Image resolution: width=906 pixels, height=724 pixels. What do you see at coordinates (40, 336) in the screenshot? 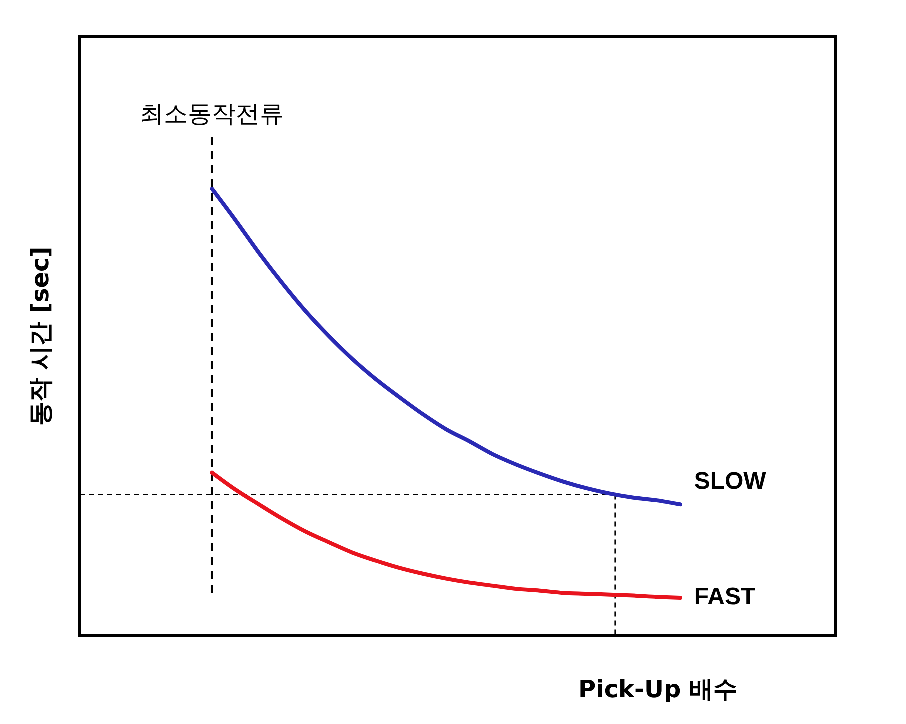
I see `y-axis-title: 동작 시간 [sec]` at bounding box center [40, 336].